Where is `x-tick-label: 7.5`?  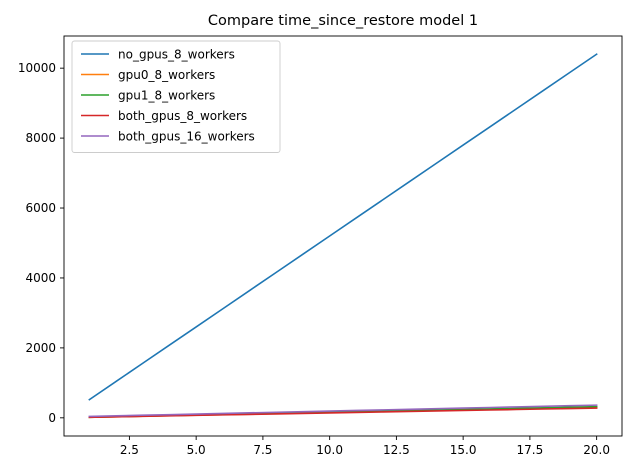
x-tick-label: 7.5 is located at coordinates (262, 450).